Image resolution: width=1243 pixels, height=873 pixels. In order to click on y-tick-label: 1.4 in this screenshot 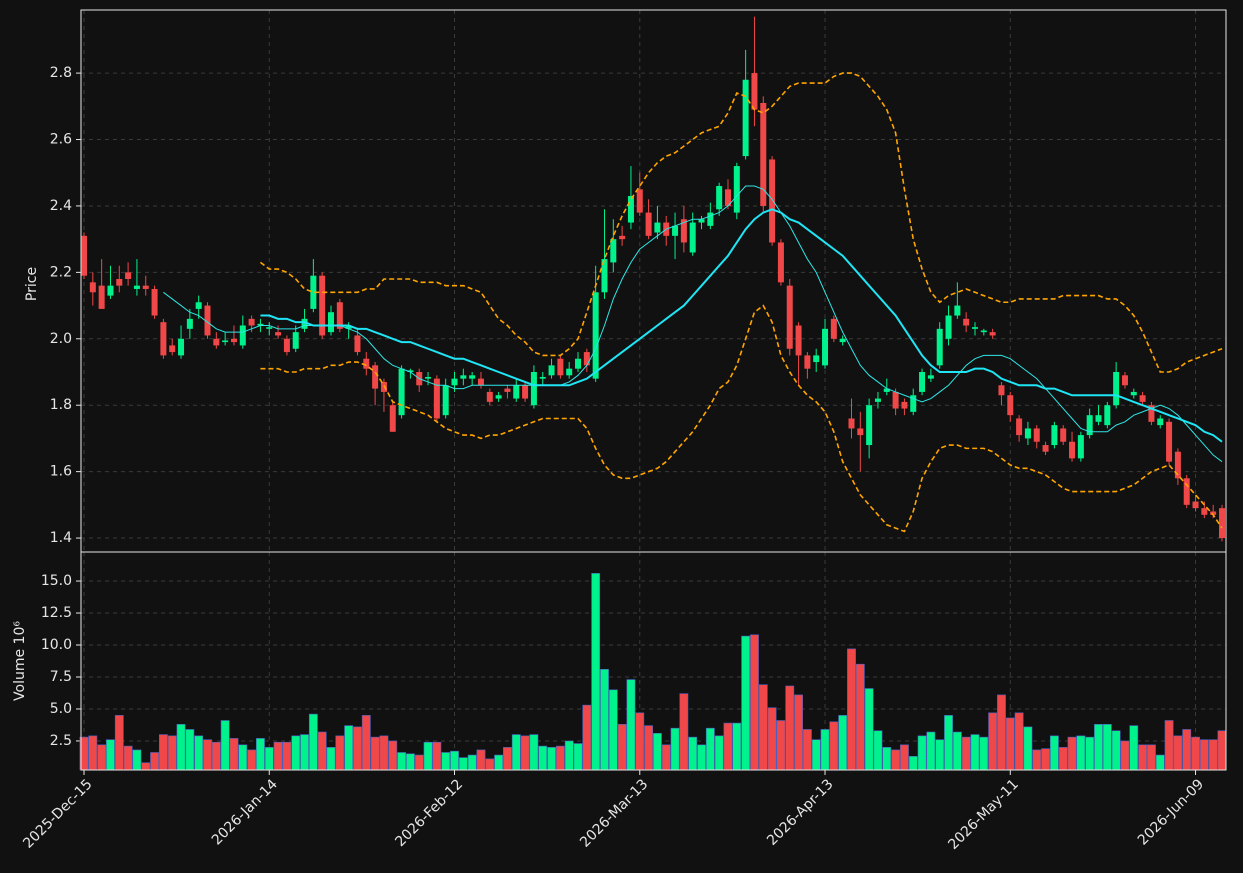, I will do `click(61, 538)`.